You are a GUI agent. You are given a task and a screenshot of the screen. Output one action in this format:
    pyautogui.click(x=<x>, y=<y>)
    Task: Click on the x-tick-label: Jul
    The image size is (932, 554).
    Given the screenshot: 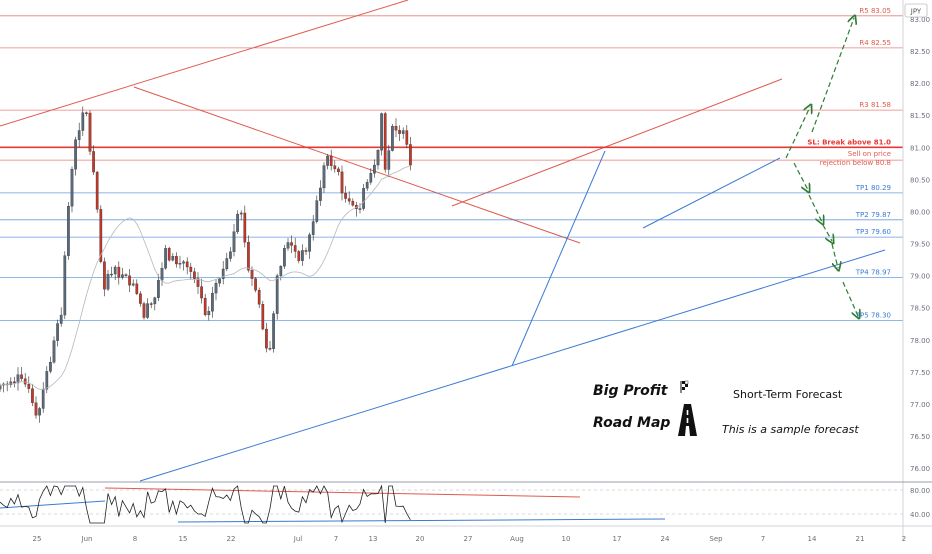 What is the action you would take?
    pyautogui.click(x=298, y=539)
    